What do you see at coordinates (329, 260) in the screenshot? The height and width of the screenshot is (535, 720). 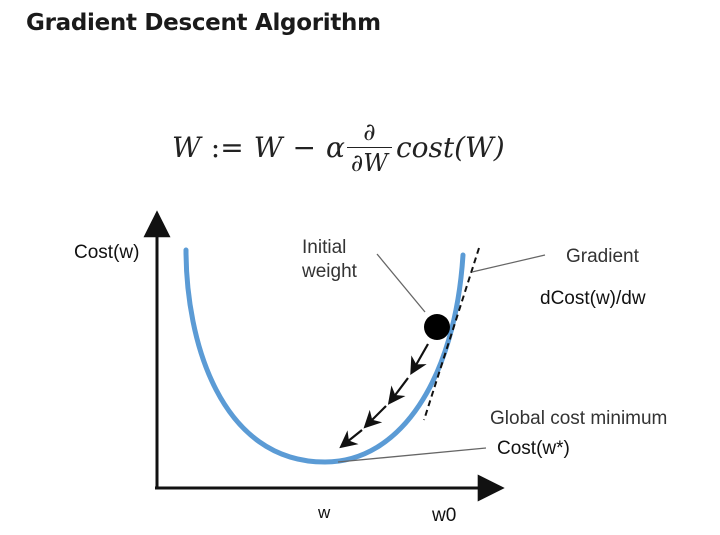 I see `initial-weight-label: Initial weight` at bounding box center [329, 260].